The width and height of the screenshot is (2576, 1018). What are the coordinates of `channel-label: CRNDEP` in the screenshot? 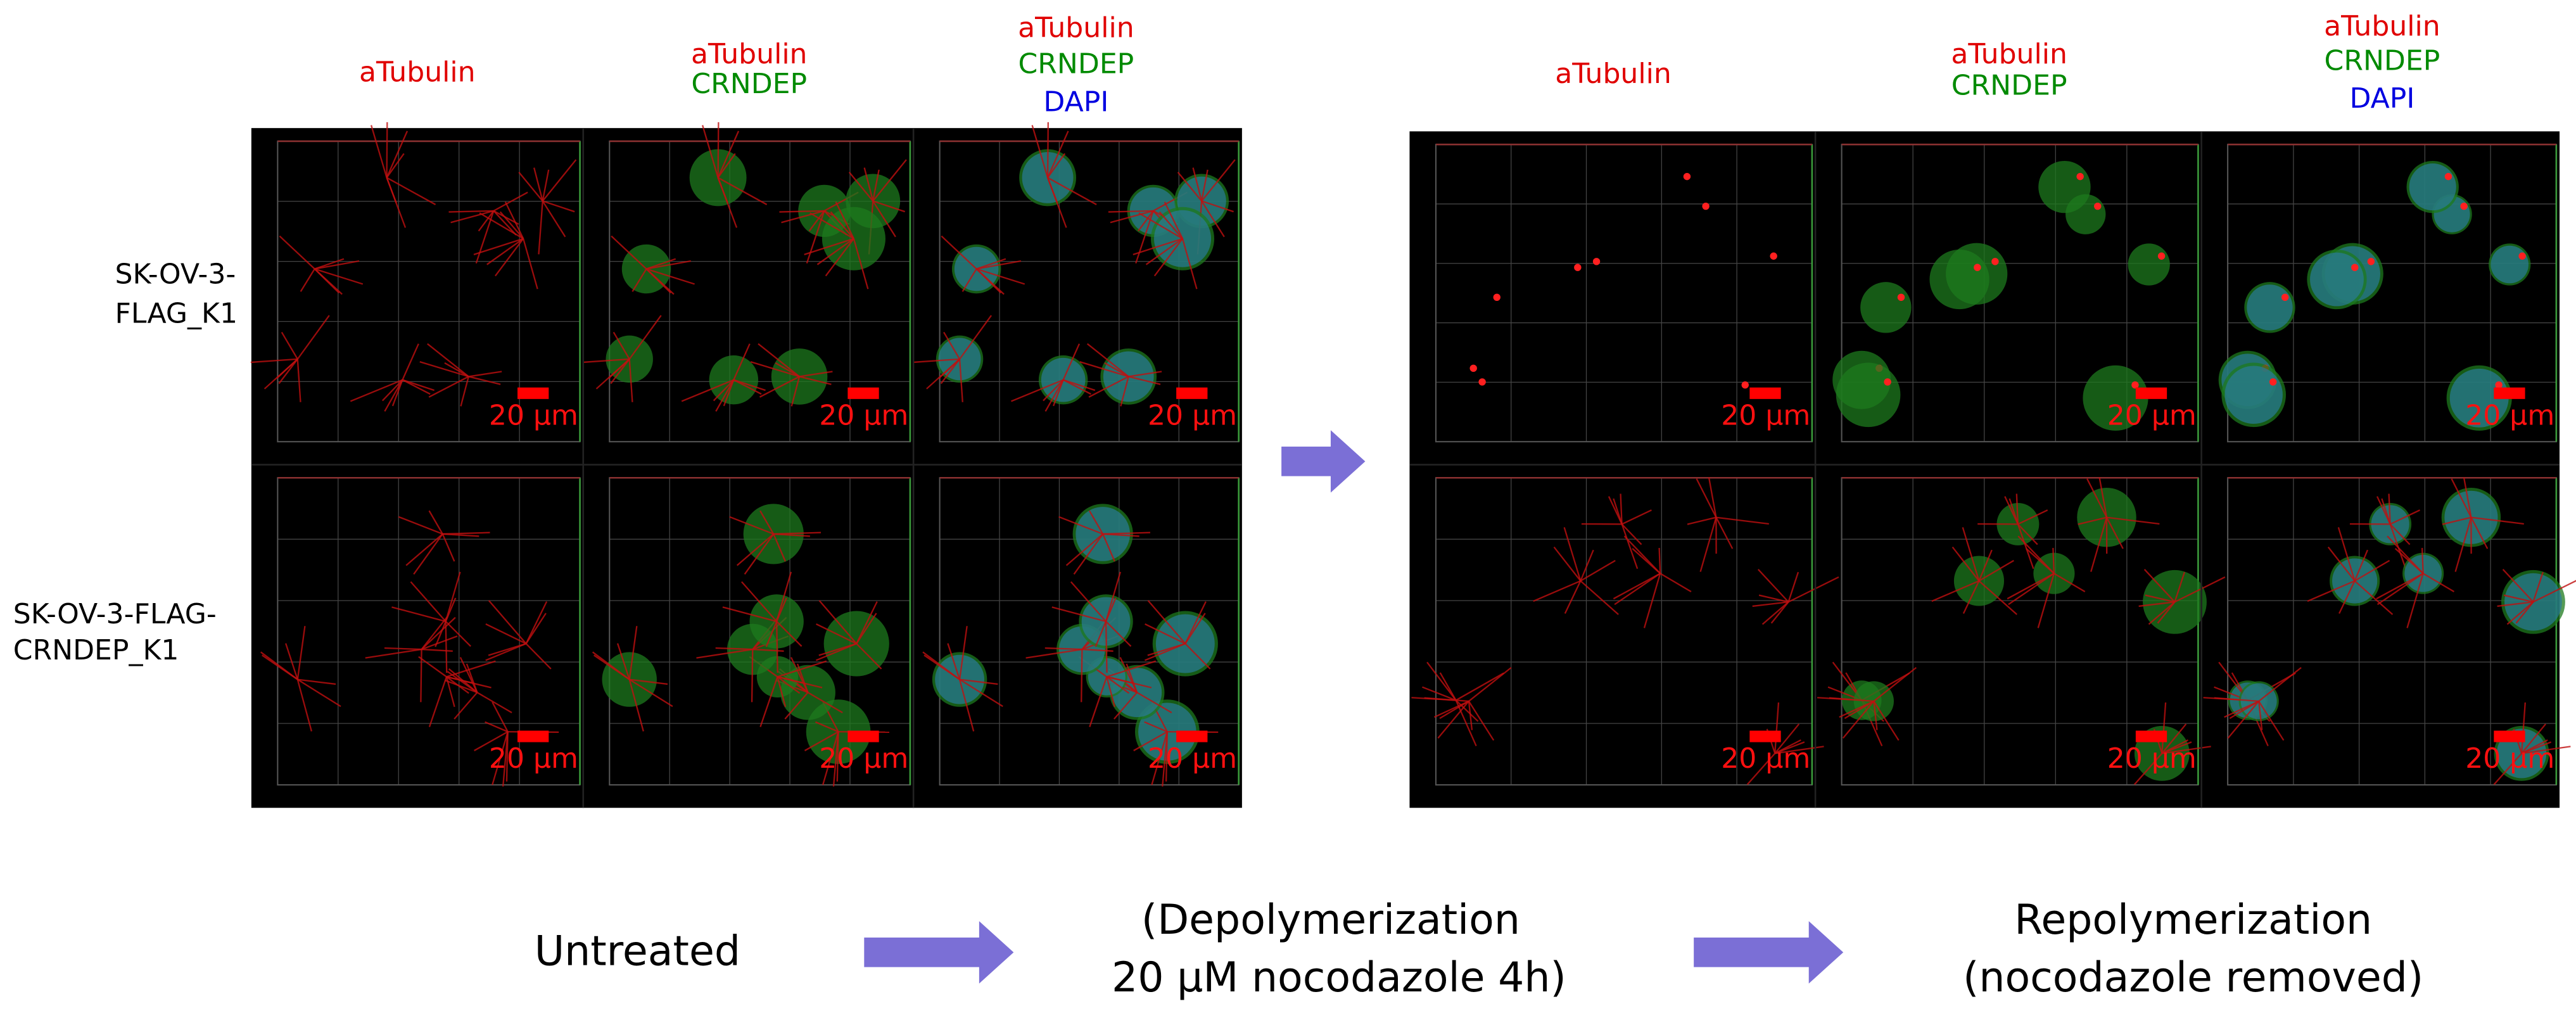 It's located at (1076, 64).